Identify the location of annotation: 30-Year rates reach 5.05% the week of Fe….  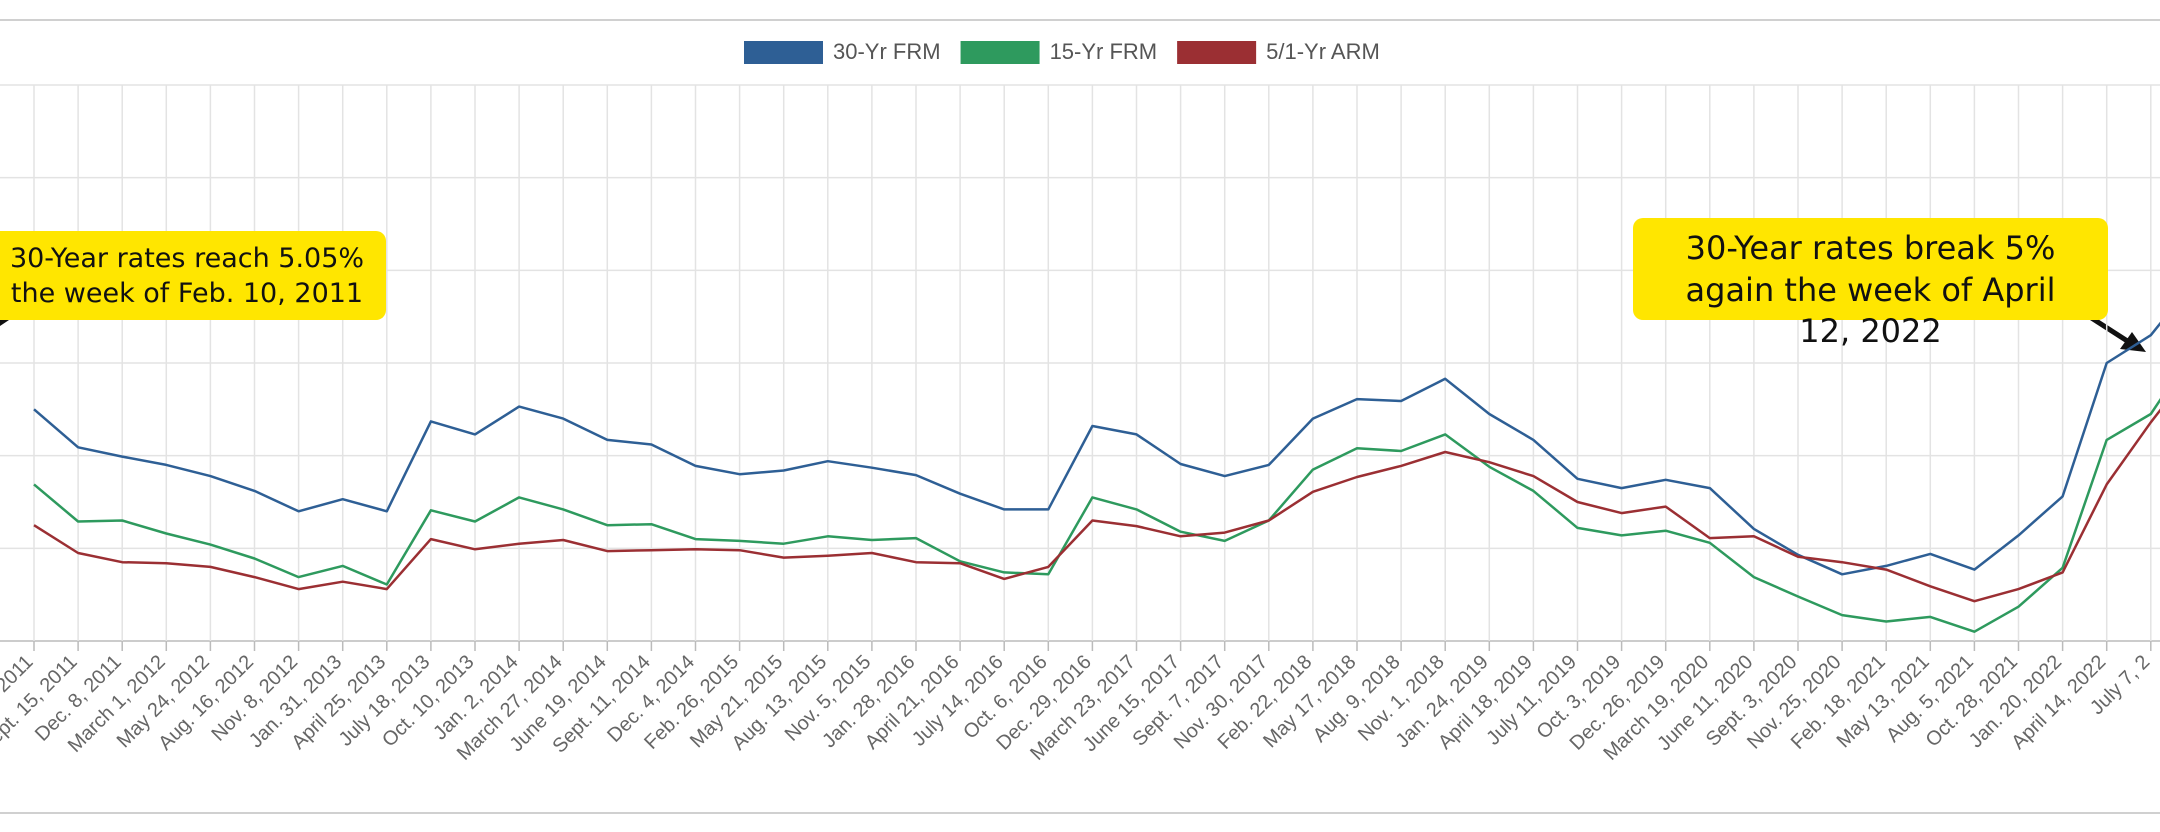
(193, 275).